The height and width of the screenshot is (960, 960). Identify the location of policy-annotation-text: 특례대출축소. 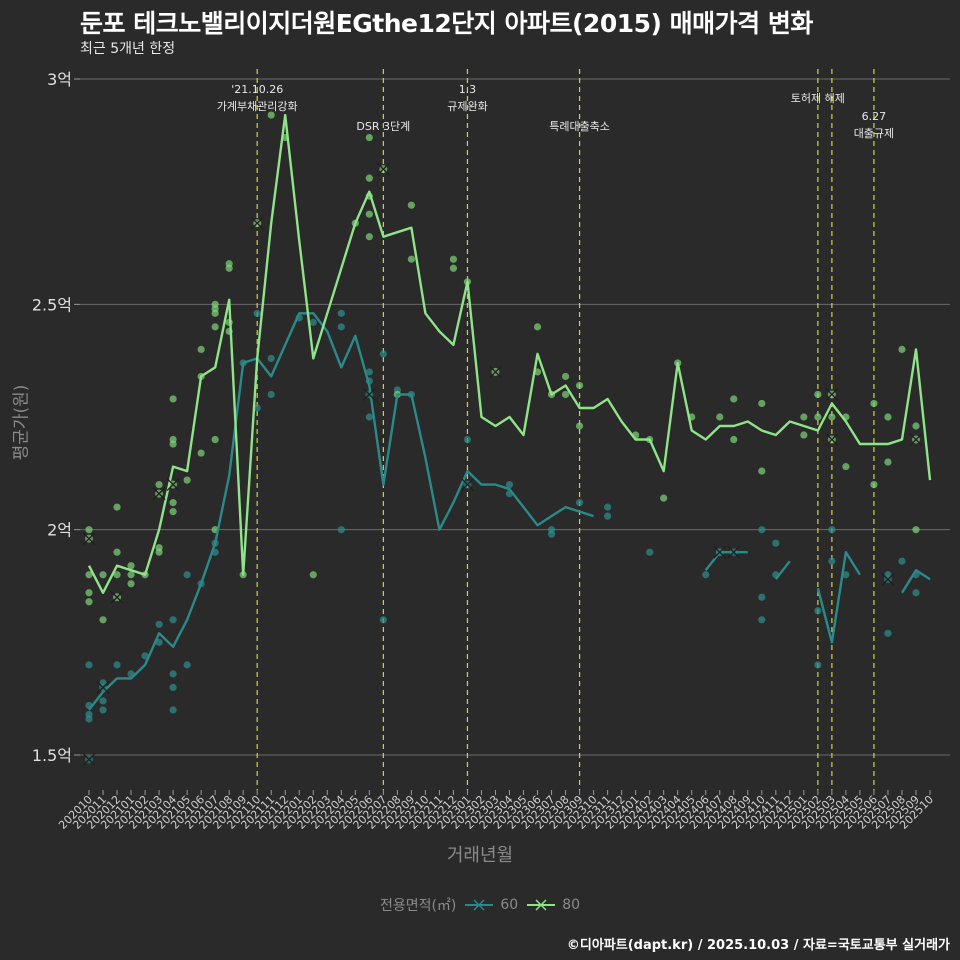
(579, 126).